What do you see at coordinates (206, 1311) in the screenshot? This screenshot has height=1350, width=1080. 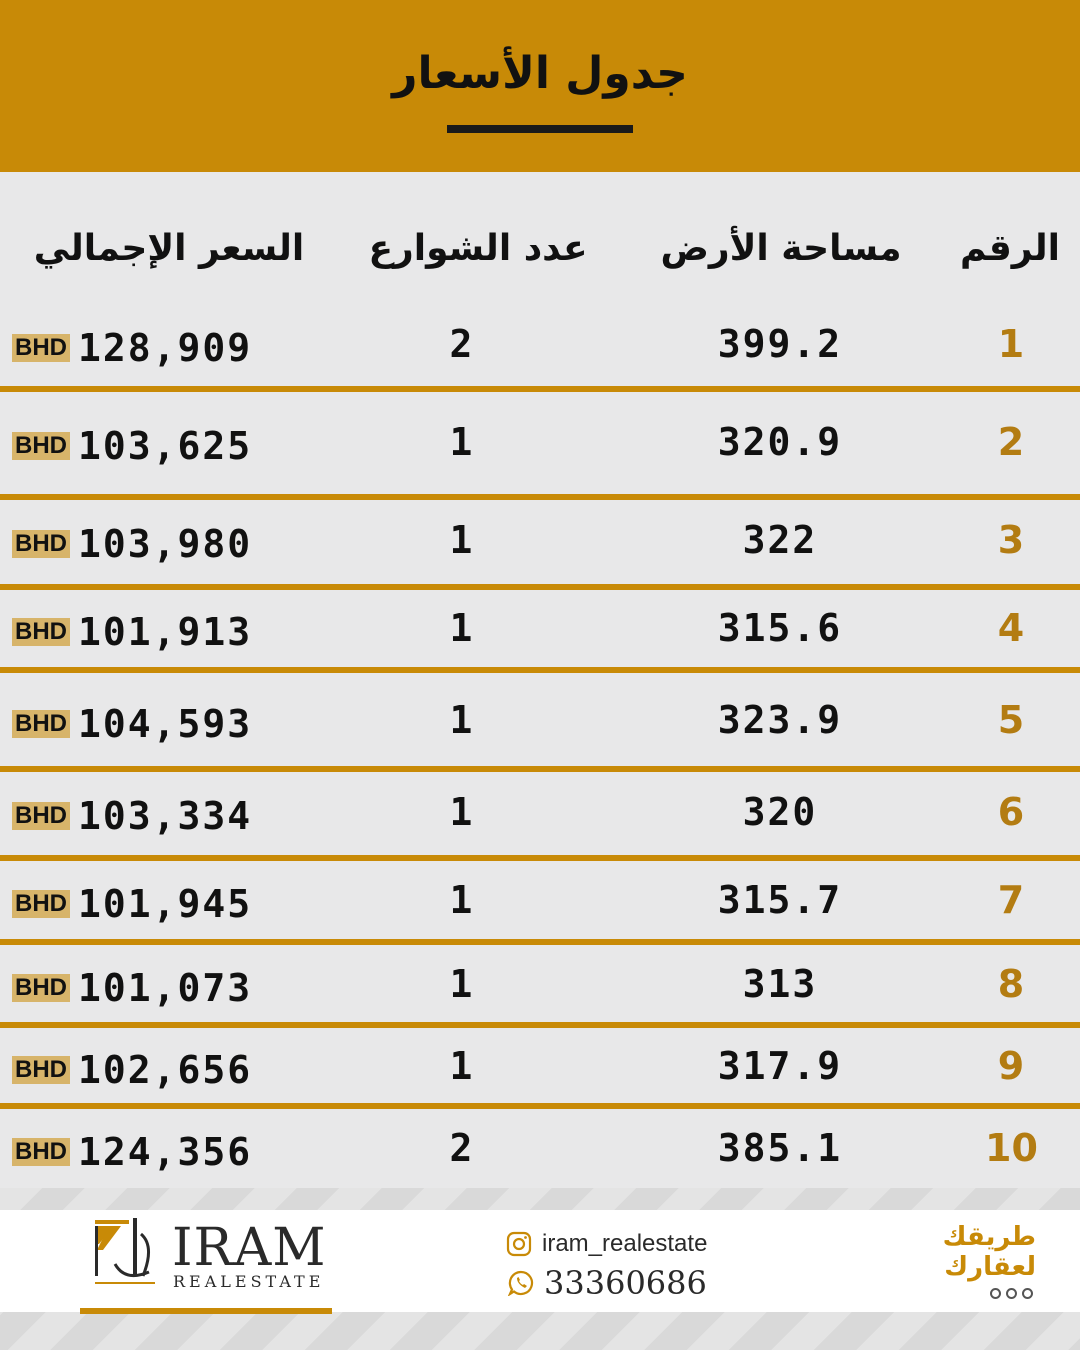 I see `brand-underline` at bounding box center [206, 1311].